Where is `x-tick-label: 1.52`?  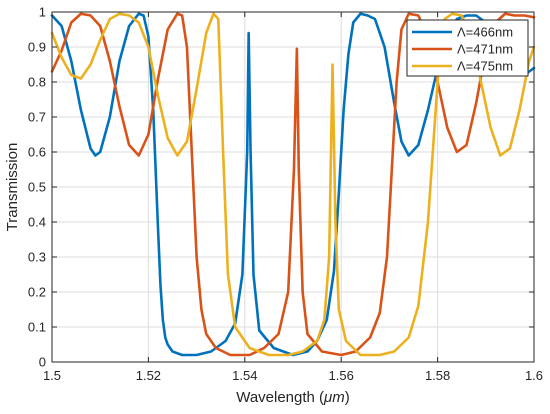 x-tick-label: 1.52 is located at coordinates (148, 375).